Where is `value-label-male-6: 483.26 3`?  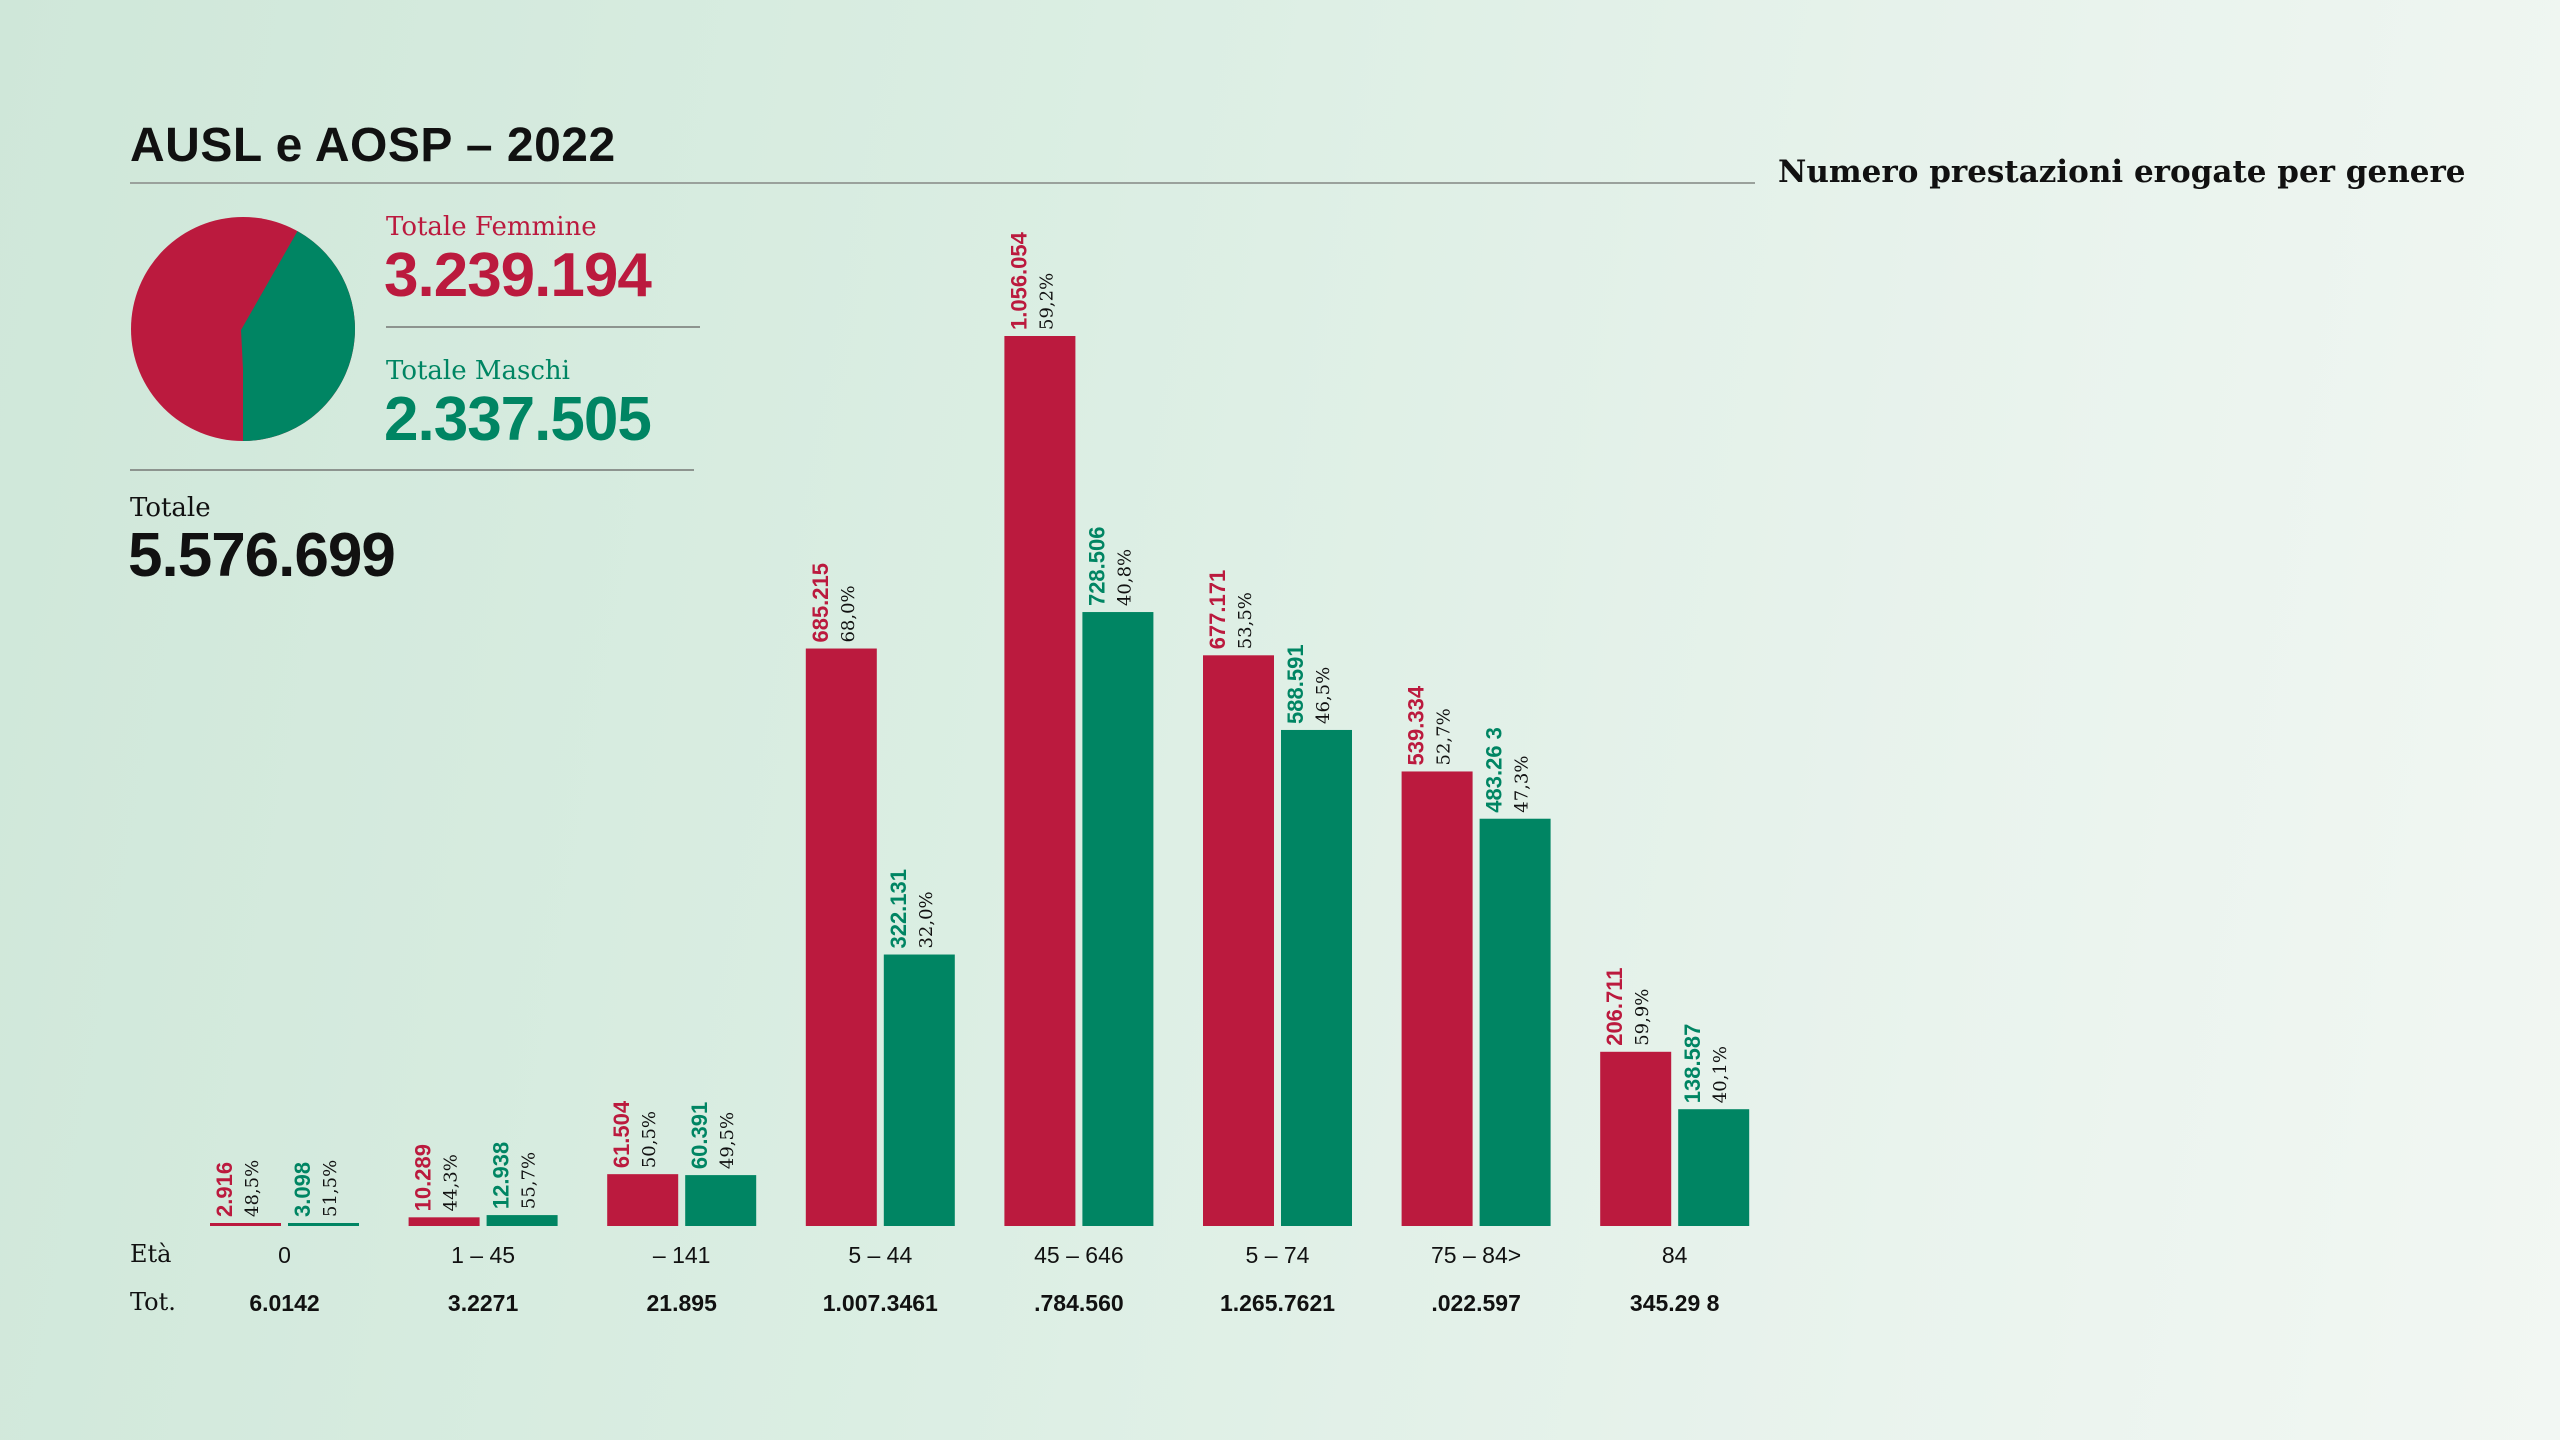
value-label-male-6: 483.26 3 is located at coordinates (1494, 770).